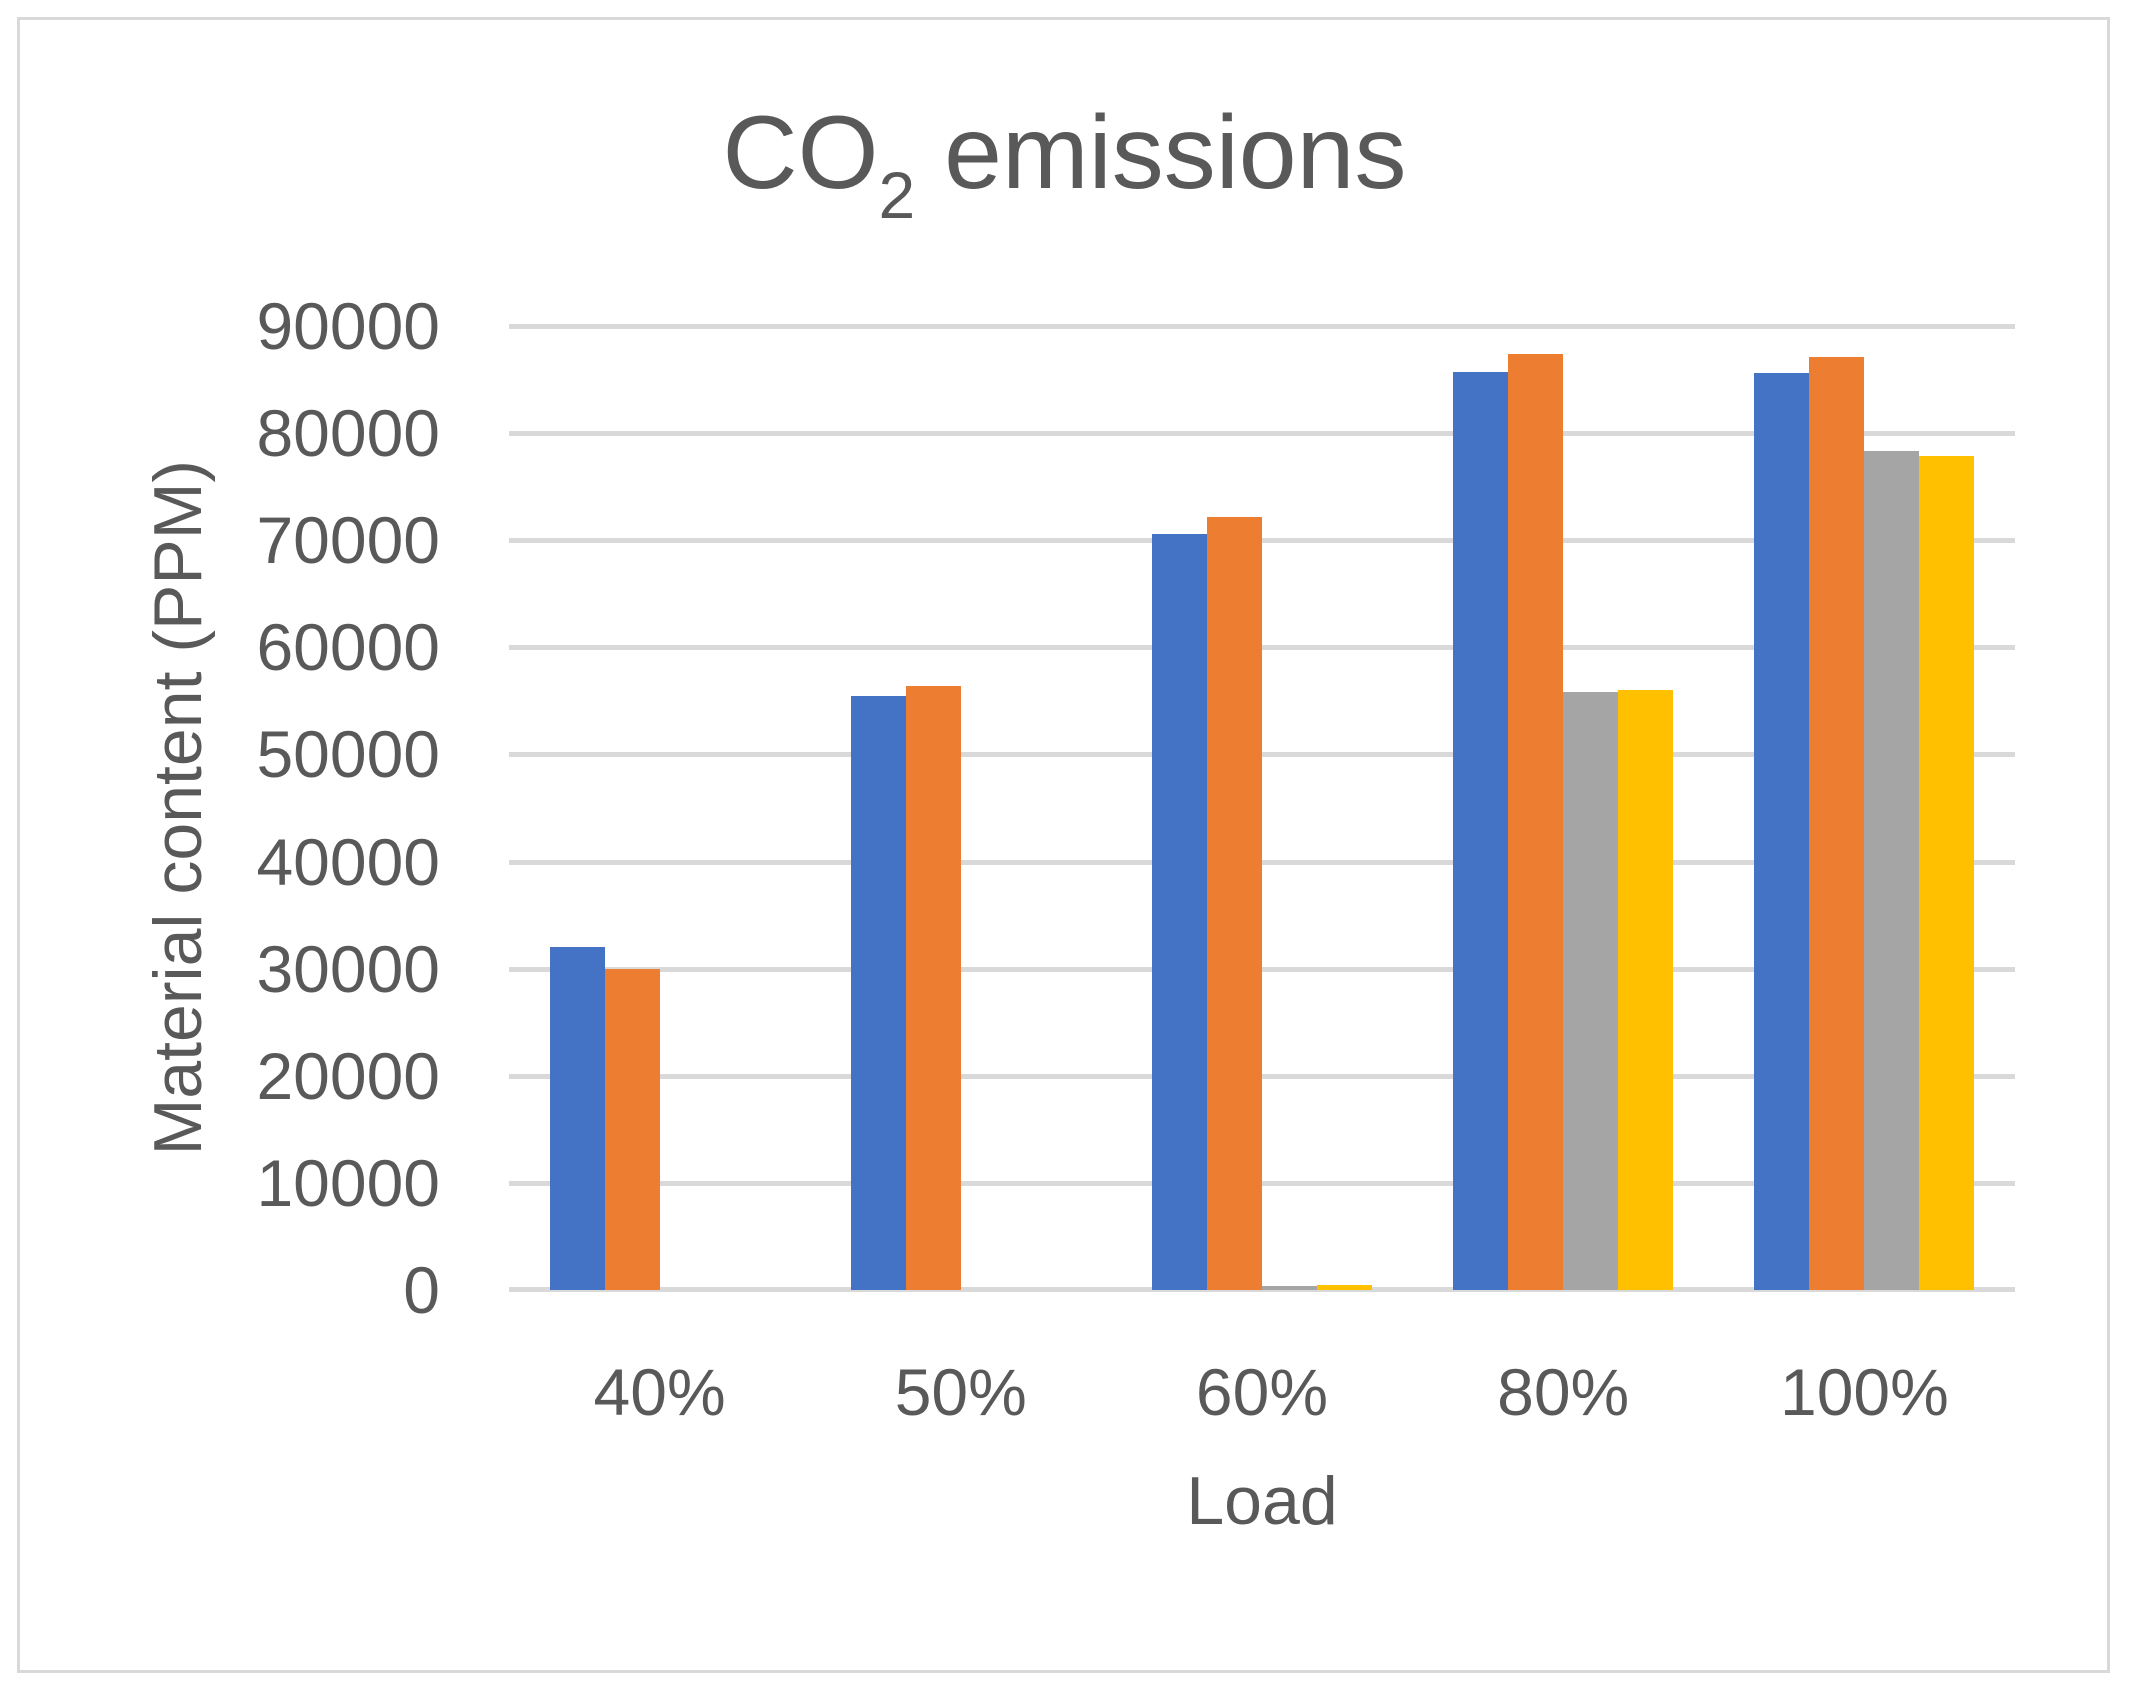 This screenshot has height=1688, width=2129. I want to click on chart-title-main: CO, so click(800, 153).